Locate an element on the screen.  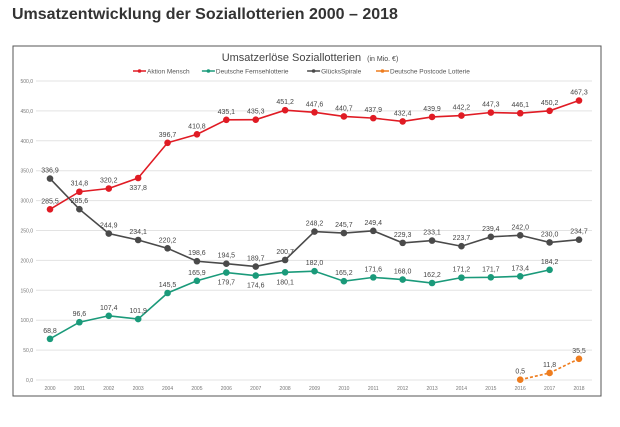
data-label: 451,2 is located at coordinates (285, 102).